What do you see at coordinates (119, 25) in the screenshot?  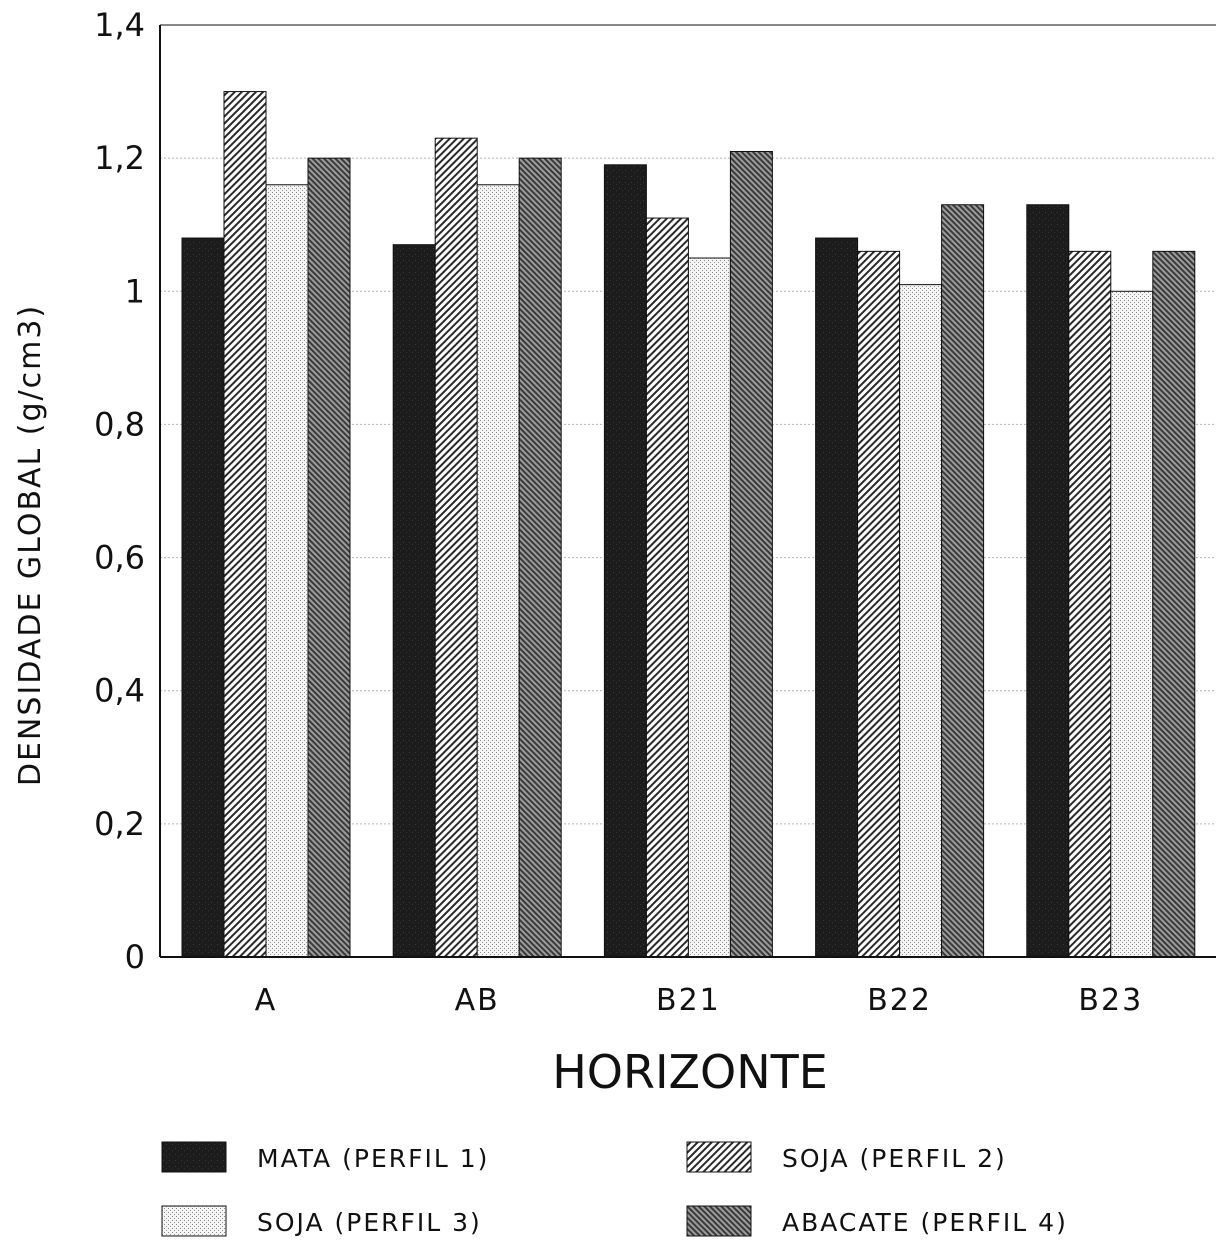 I see `y-tick-label-7: 1,4` at bounding box center [119, 25].